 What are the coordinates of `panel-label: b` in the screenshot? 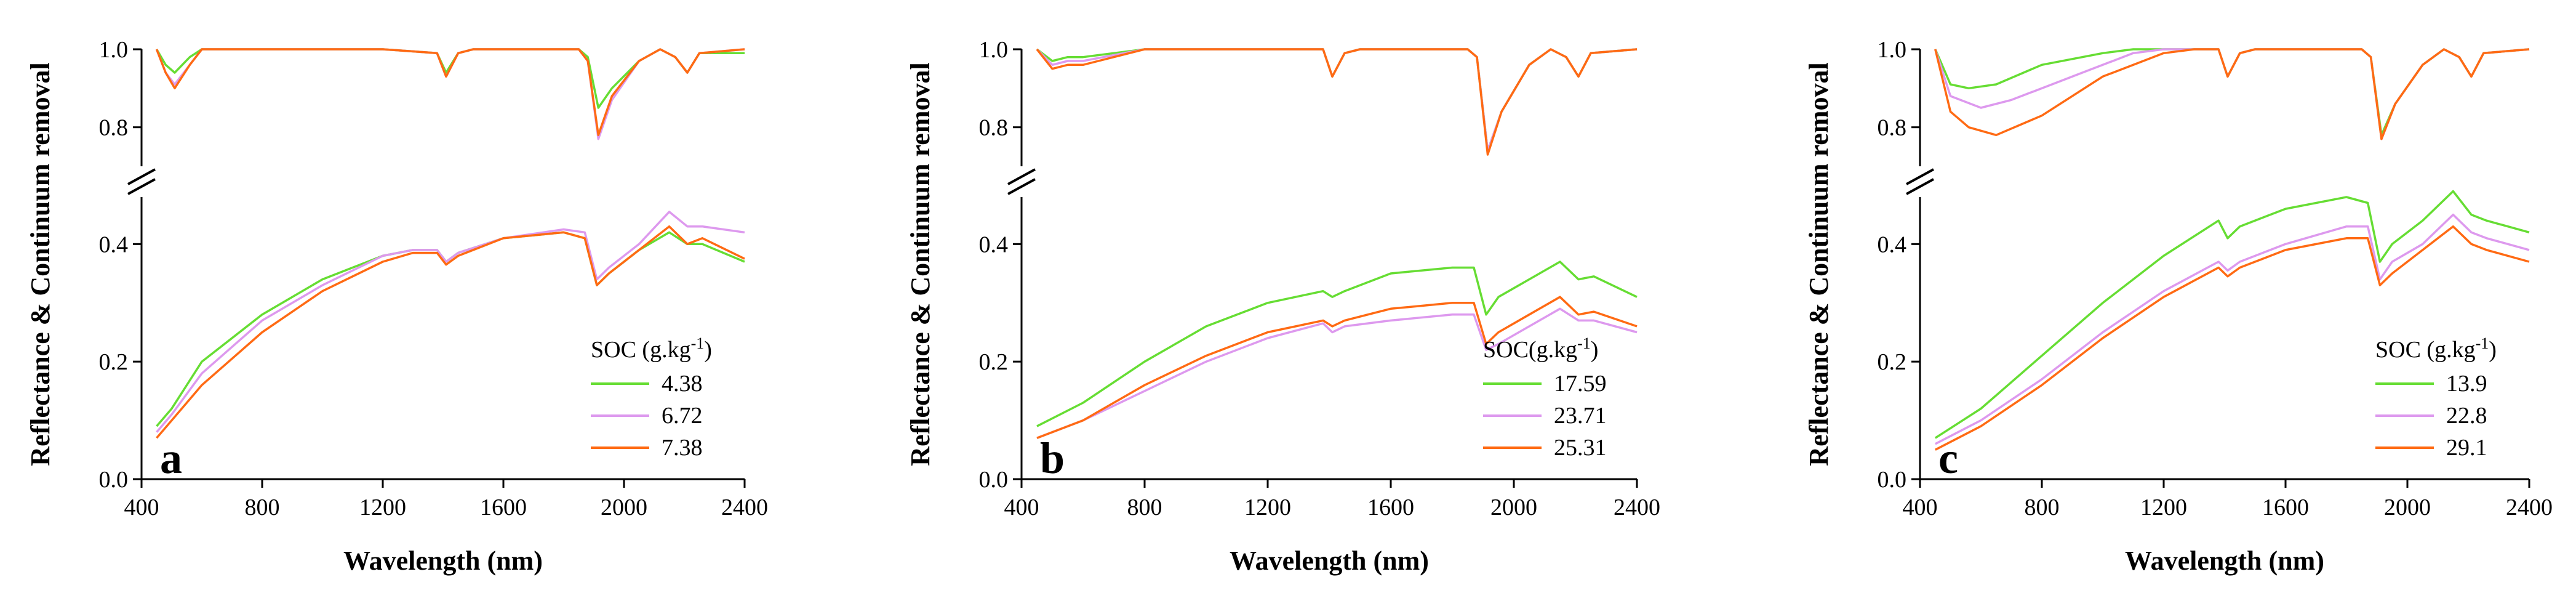 It's located at (1052, 458).